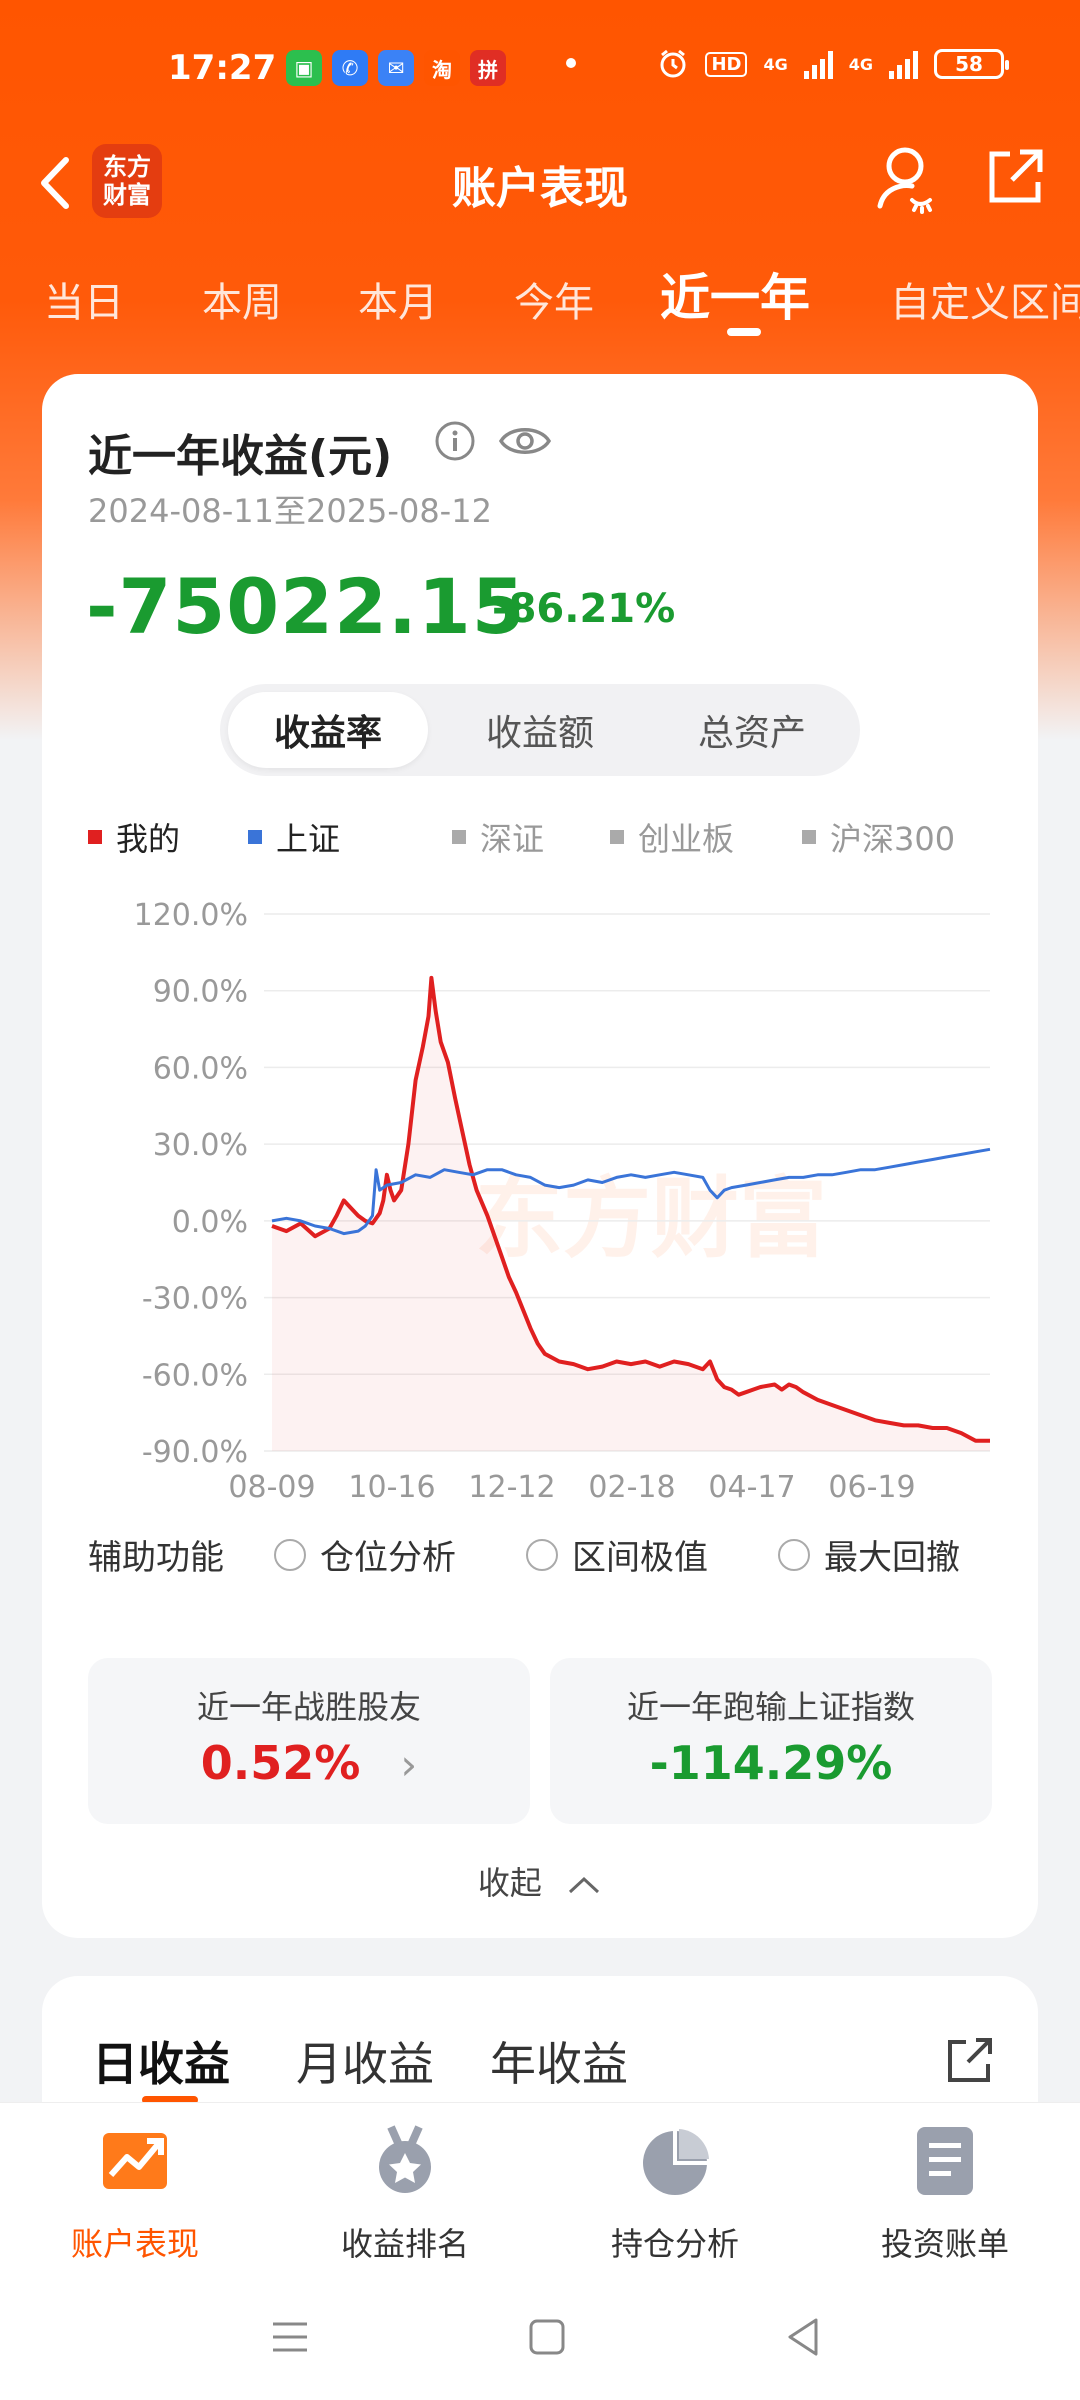  Describe the element at coordinates (161, 2064) in the screenshot. I see `tab-daily-returns: 日收益` at that location.